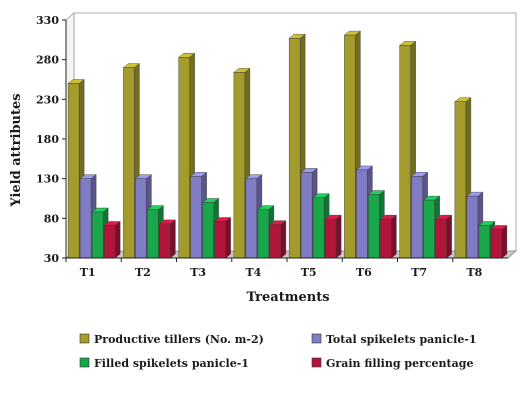  Describe the element at coordinates (47, 139) in the screenshot. I see `y-tick-label: 180` at that location.